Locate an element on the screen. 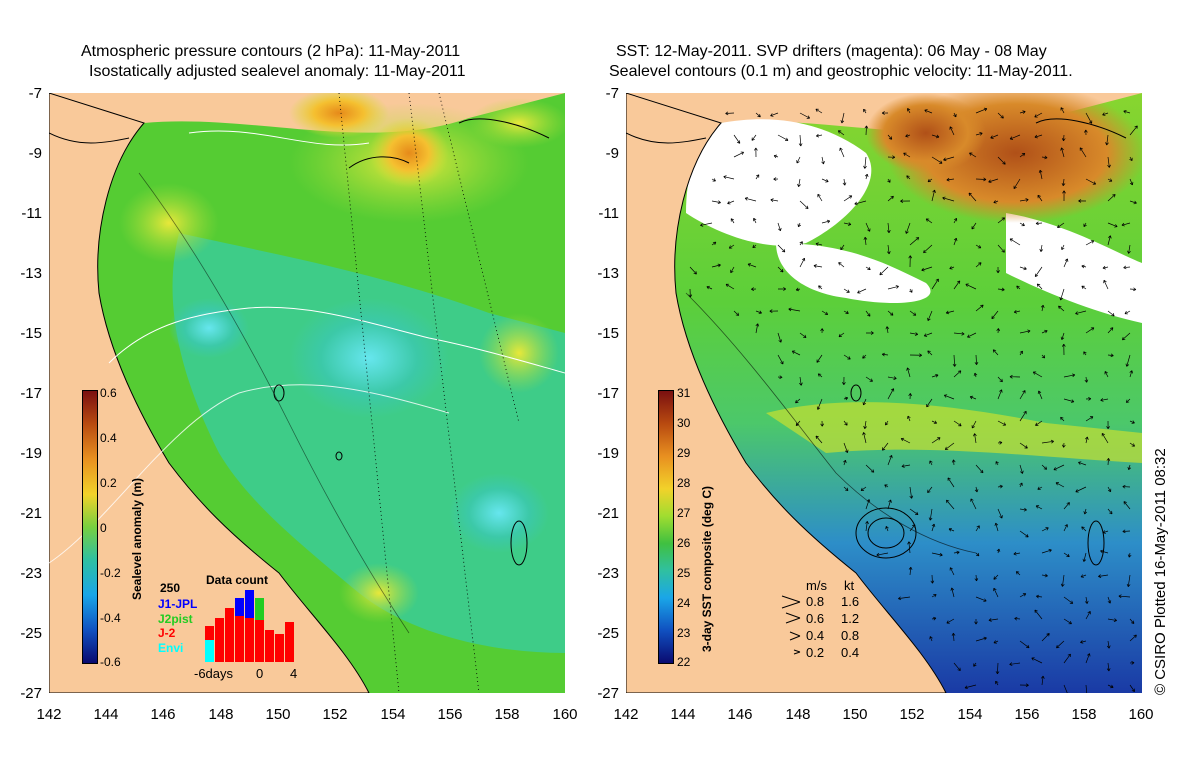 This screenshot has width=1200, height=780. histogram-x-label: -6days is located at coordinates (214, 673).